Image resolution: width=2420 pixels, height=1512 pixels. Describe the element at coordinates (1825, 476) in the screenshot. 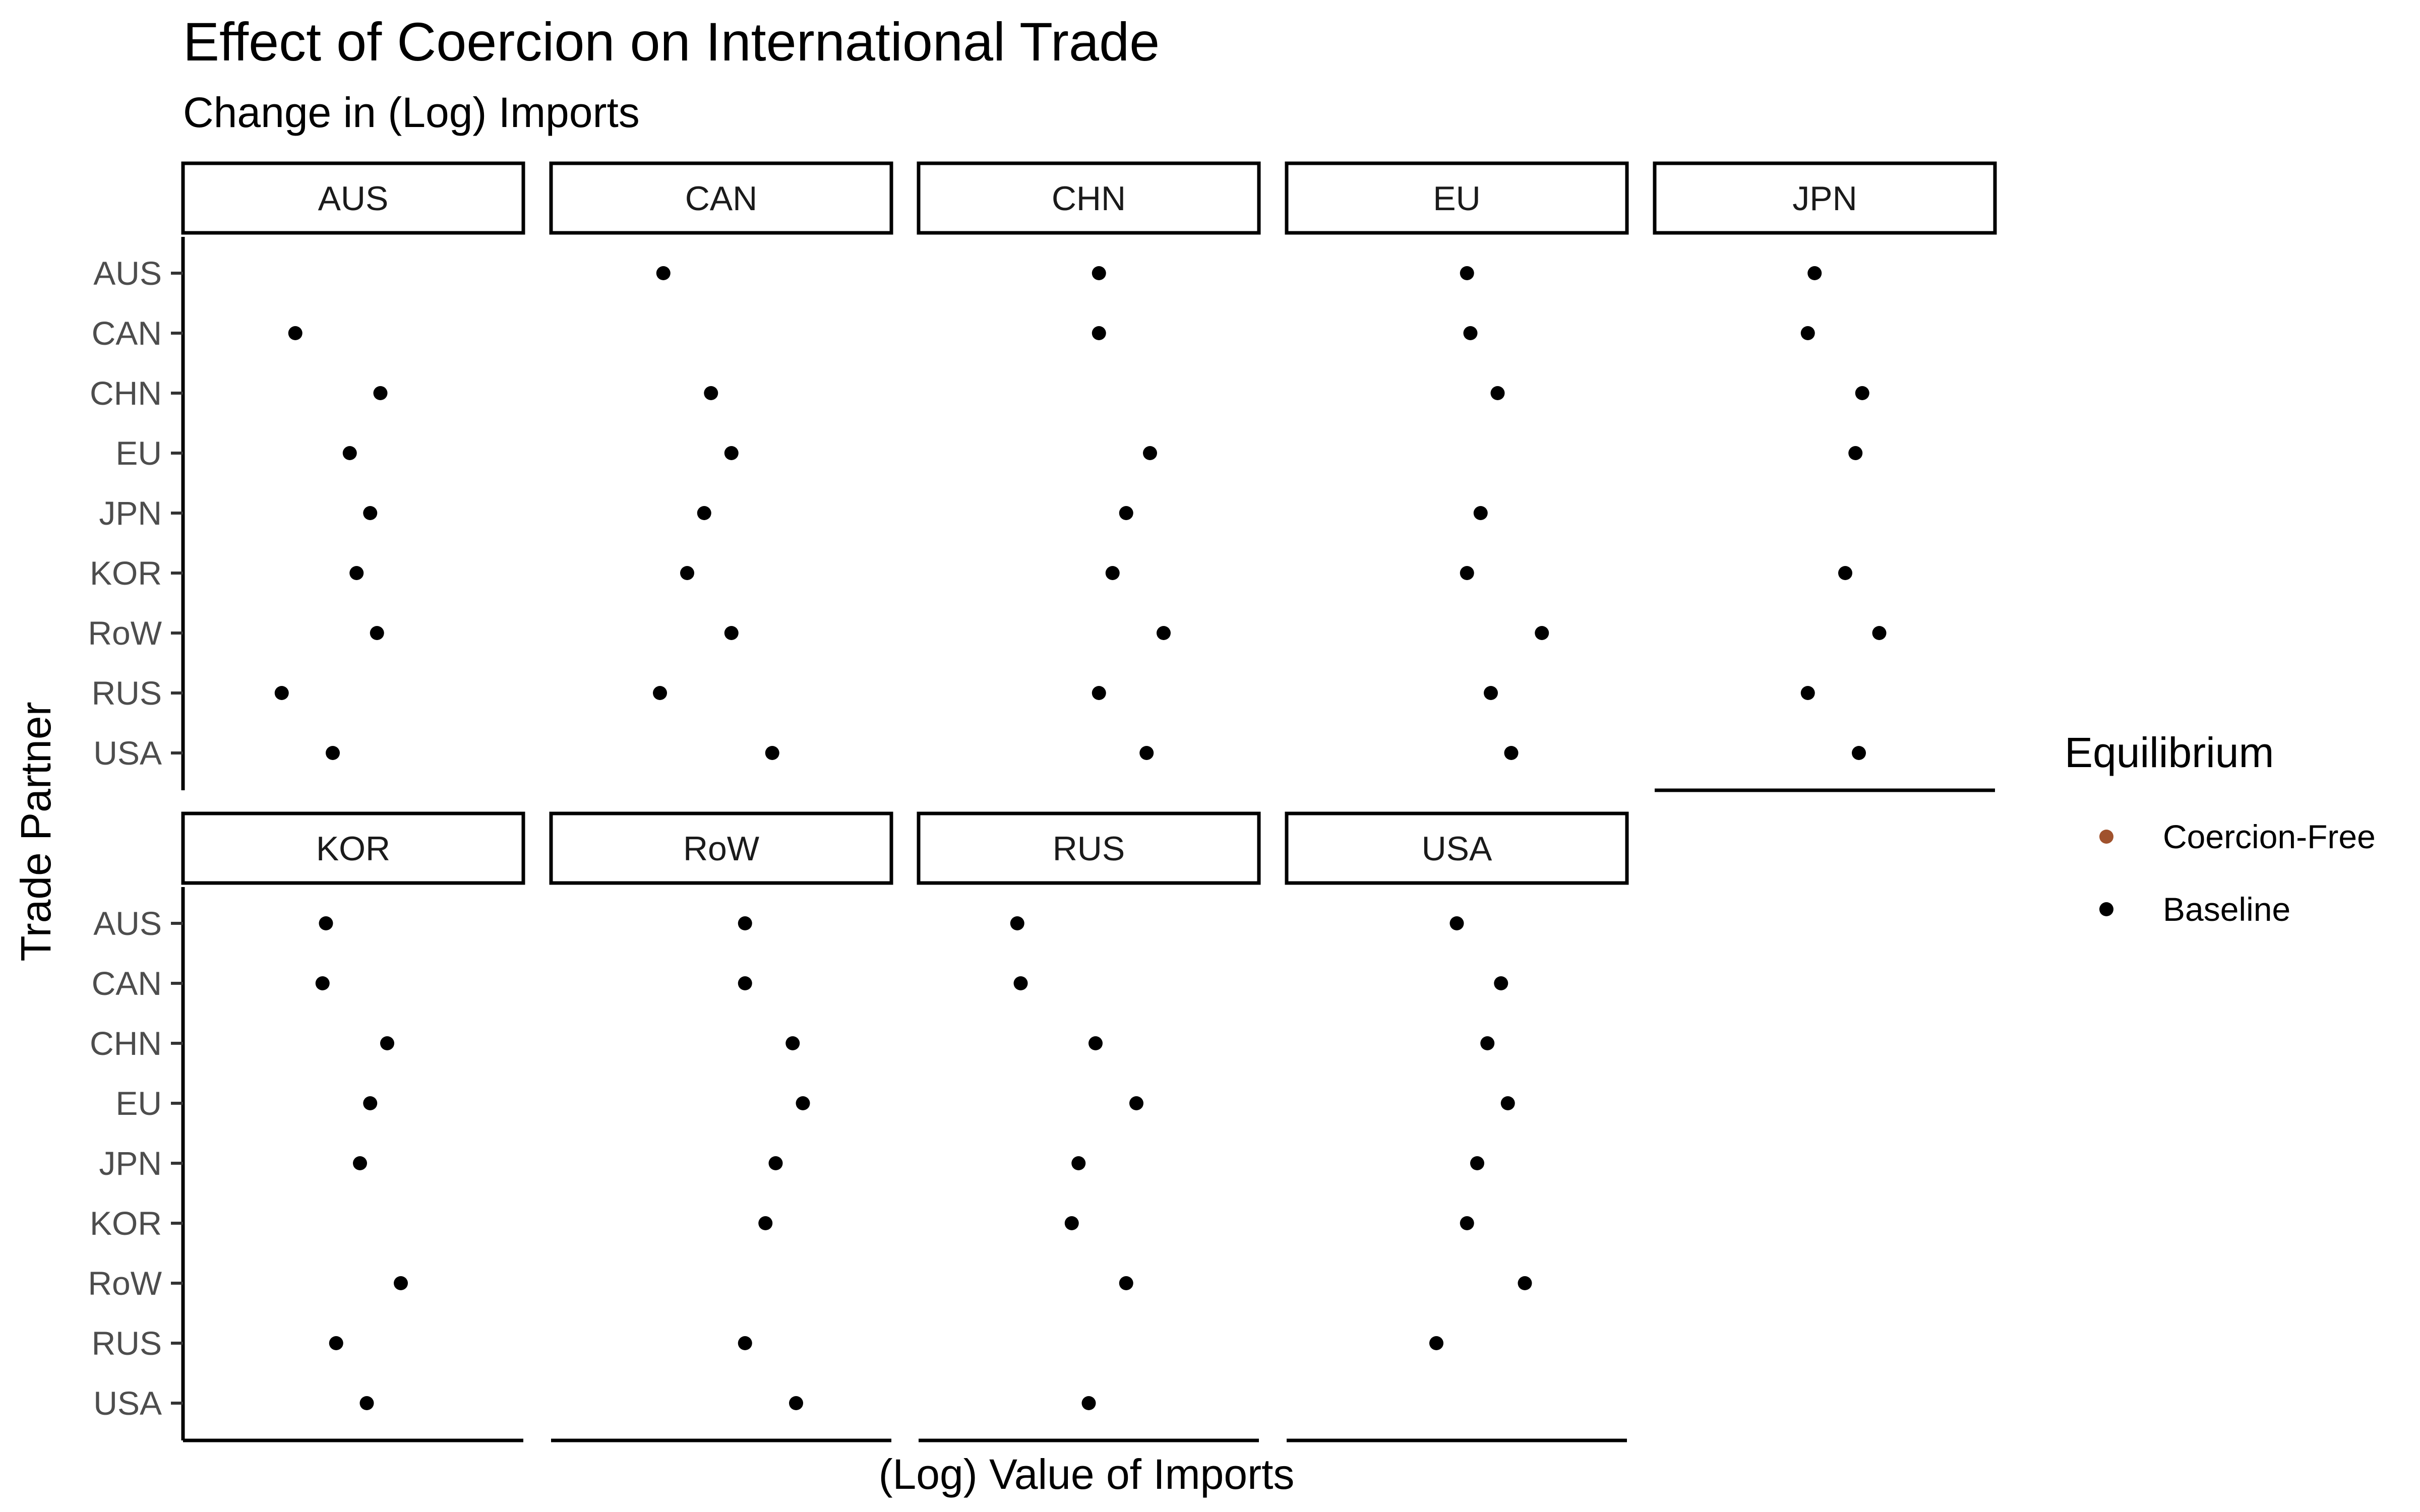

I see `panel-jpn: JPN` at that location.